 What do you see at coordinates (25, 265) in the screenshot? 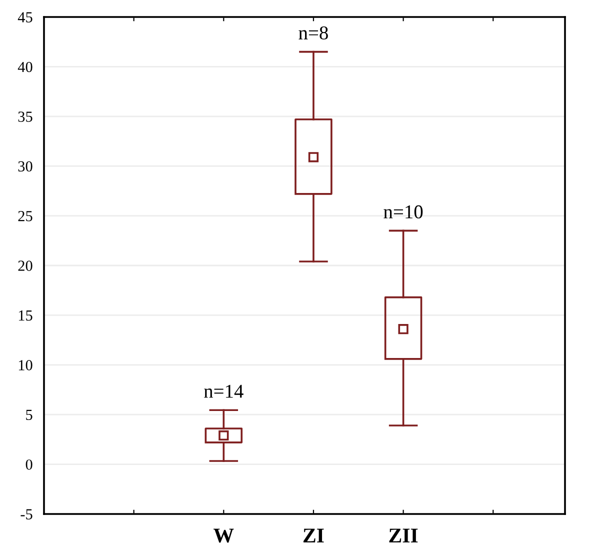
I see `y-tick-label: 20` at bounding box center [25, 265].